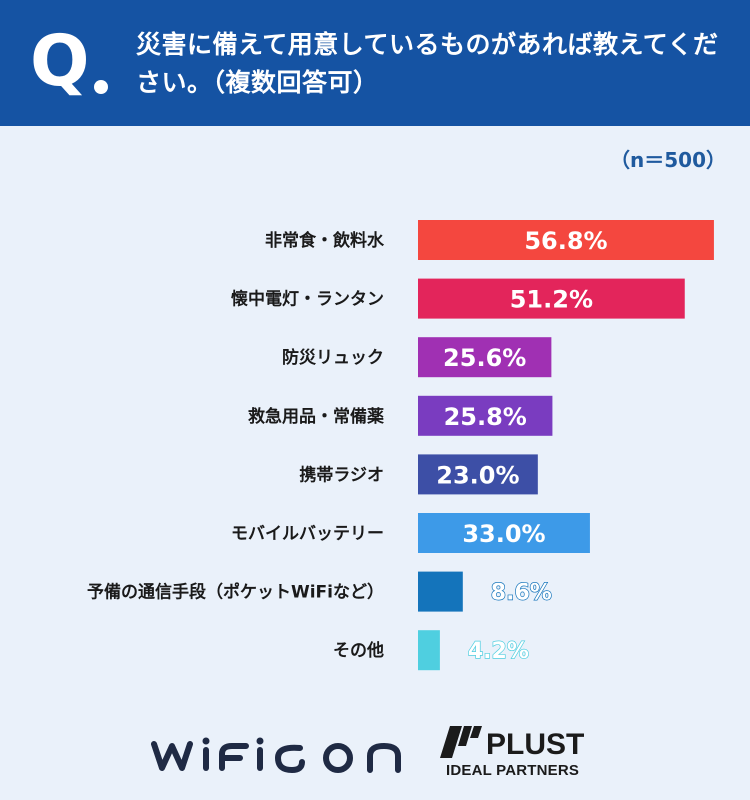 This screenshot has width=750, height=800. What do you see at coordinates (521, 593) in the screenshot?
I see `value-label: 8.6%` at bounding box center [521, 593].